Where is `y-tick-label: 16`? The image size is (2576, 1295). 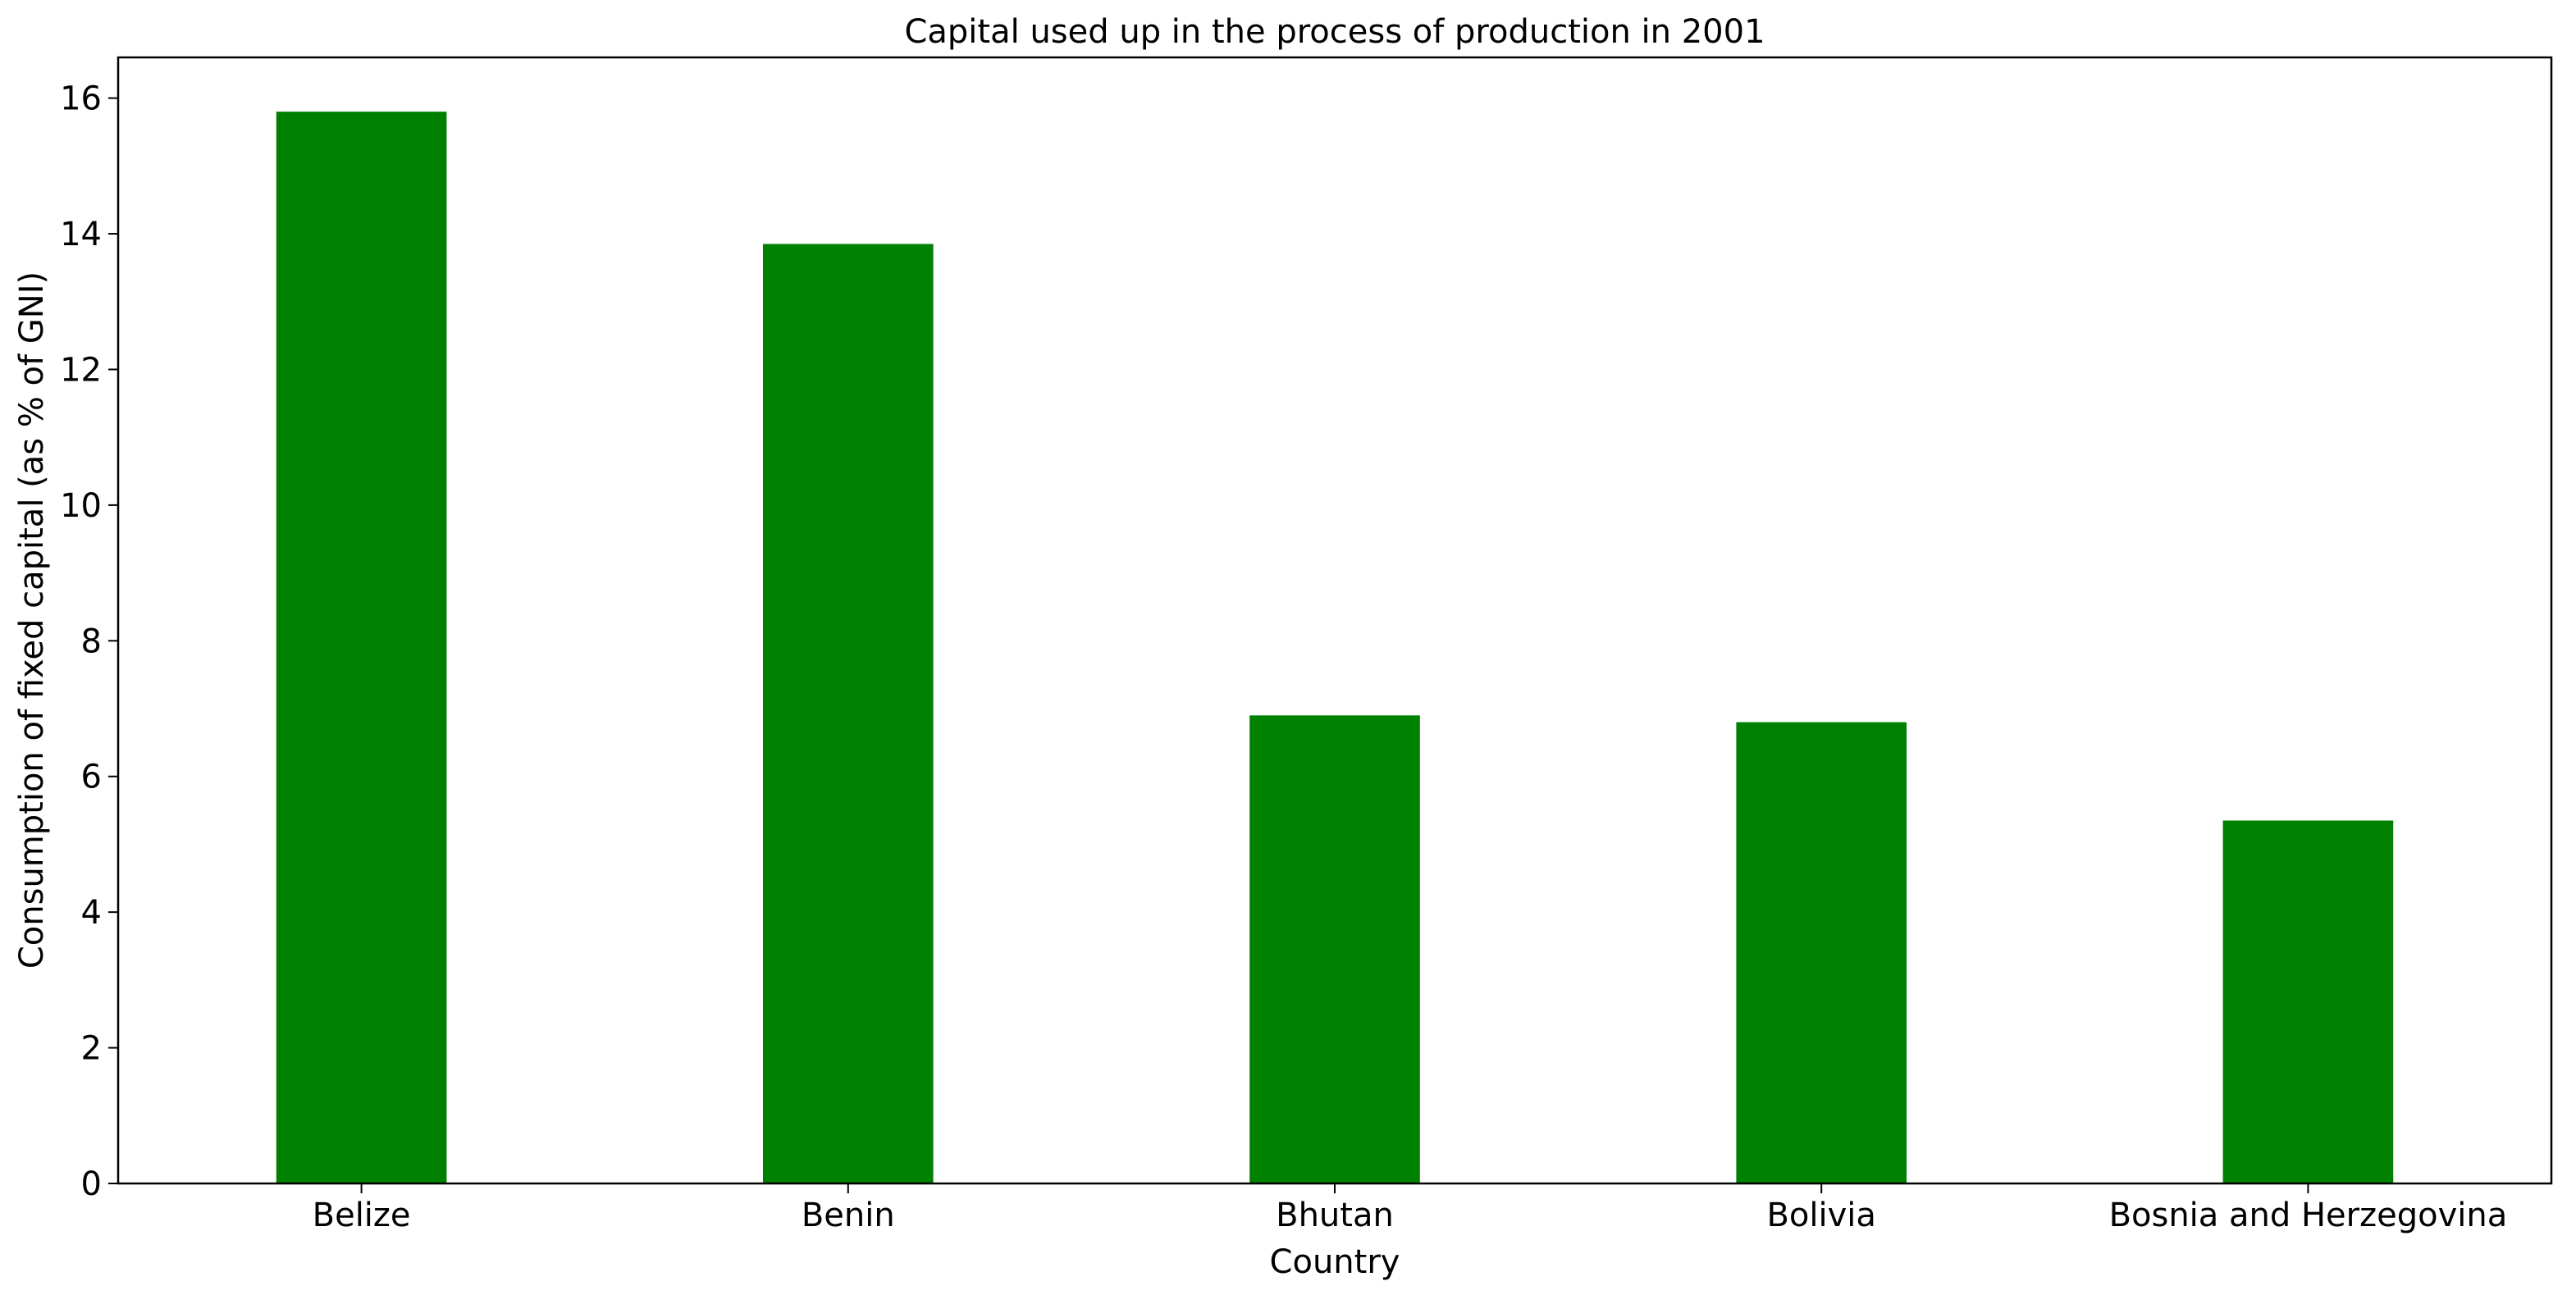
y-tick-label: 16 is located at coordinates (81, 99).